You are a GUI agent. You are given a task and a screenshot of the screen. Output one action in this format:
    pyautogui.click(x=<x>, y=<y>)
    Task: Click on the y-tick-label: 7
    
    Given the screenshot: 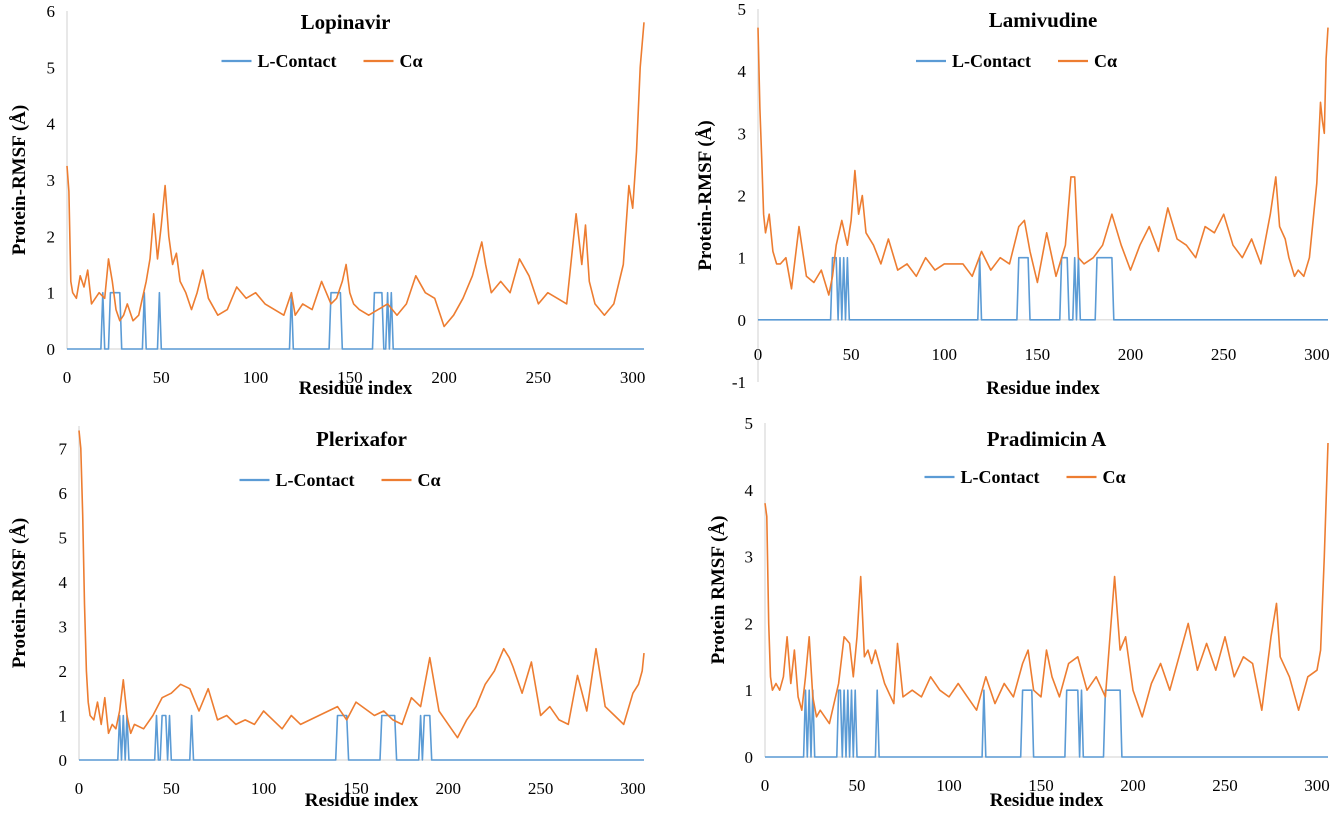 What is the action you would take?
    pyautogui.click(x=63, y=448)
    